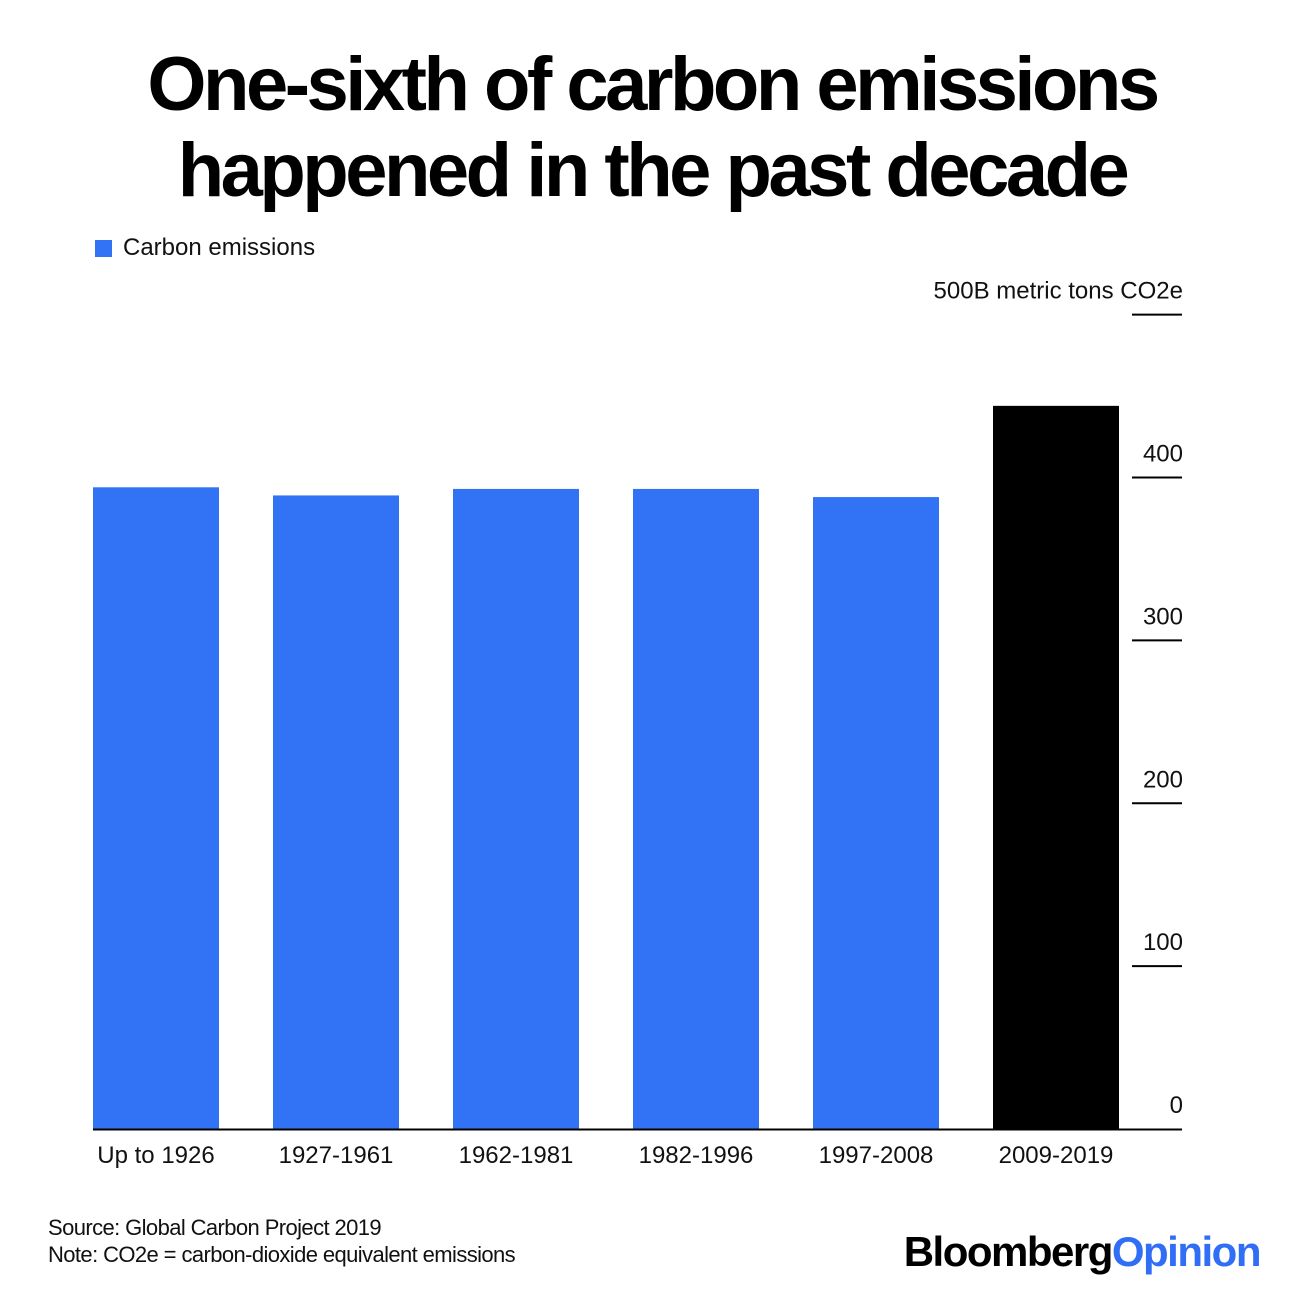  What do you see at coordinates (215, 1227) in the screenshot?
I see `source-note: Source: Global Carbon Project 2019` at bounding box center [215, 1227].